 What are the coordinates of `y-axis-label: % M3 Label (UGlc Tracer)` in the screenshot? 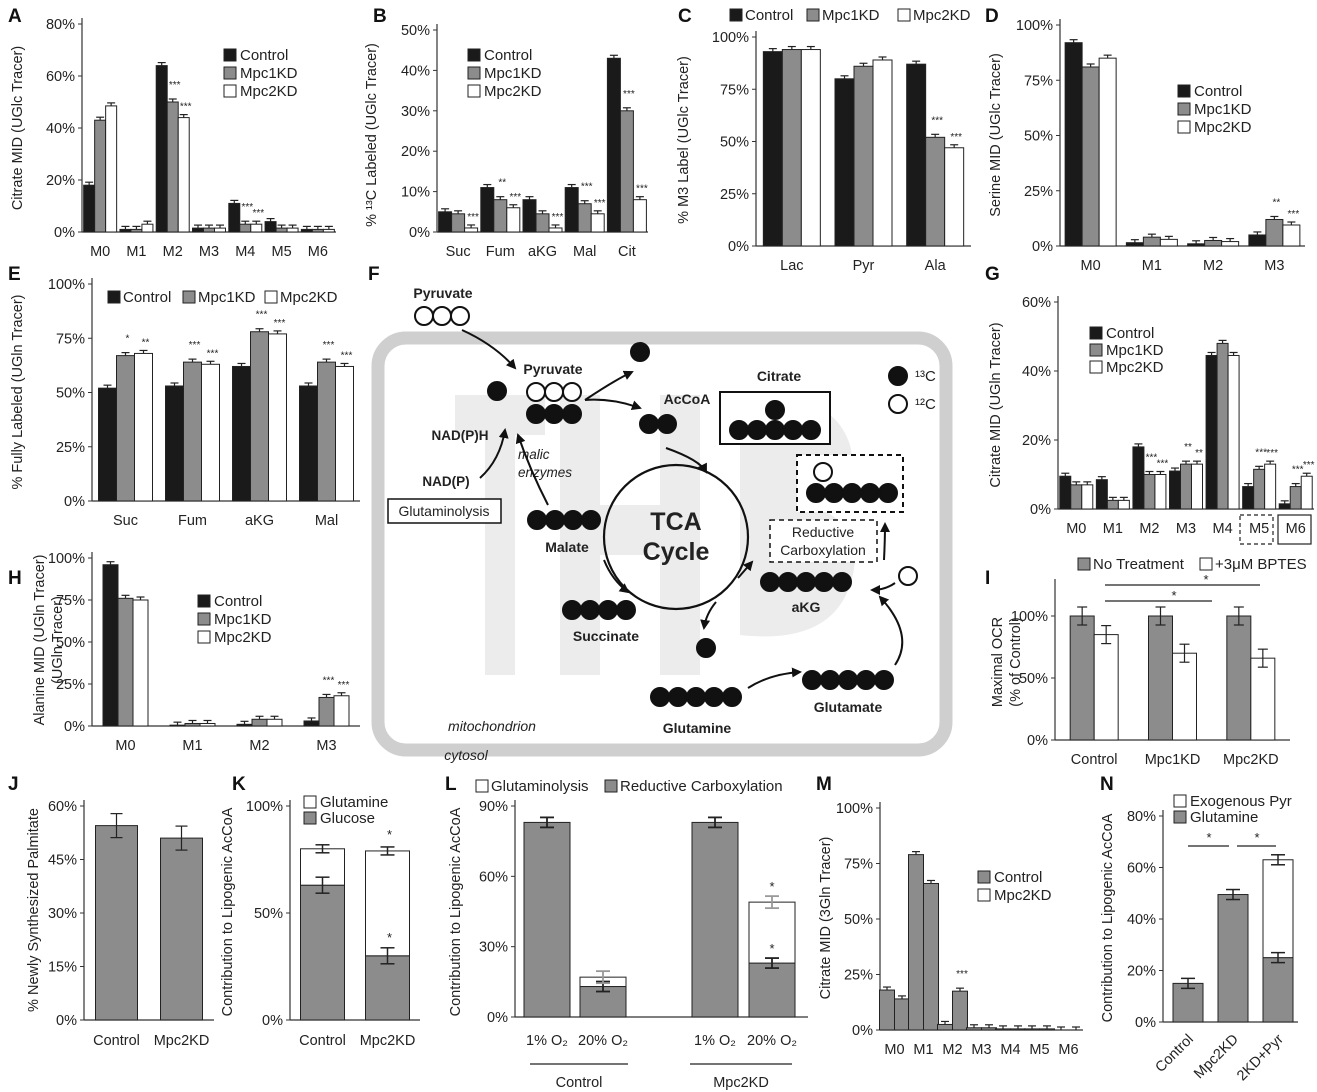 It's located at (684, 140).